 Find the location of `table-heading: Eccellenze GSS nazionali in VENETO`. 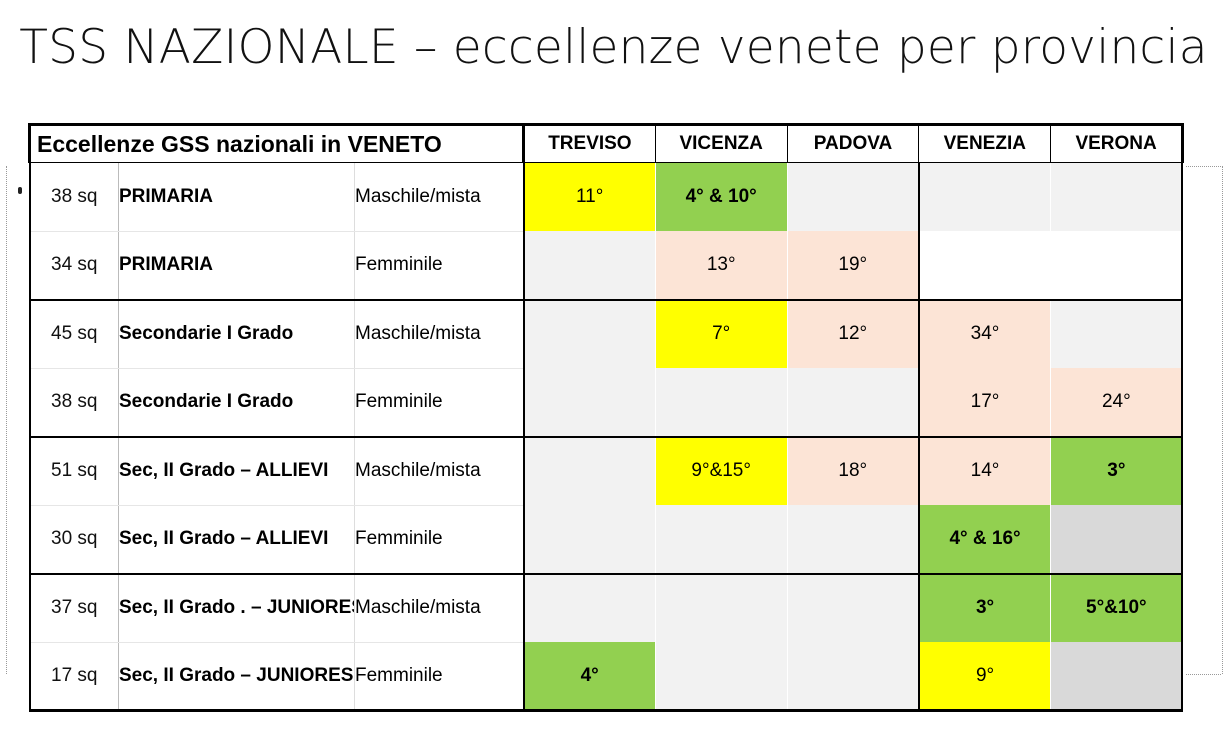

table-heading: Eccellenze GSS nazionali in VENETO is located at coordinates (276, 143).